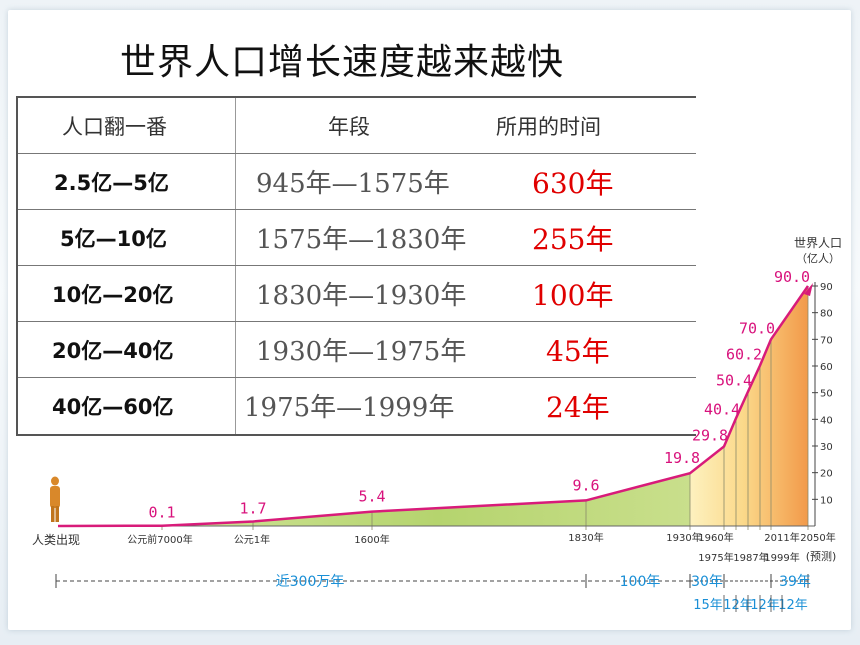 This screenshot has height=645, width=860. What do you see at coordinates (826, 420) in the screenshot?
I see `y-tick-label: 40` at bounding box center [826, 420].